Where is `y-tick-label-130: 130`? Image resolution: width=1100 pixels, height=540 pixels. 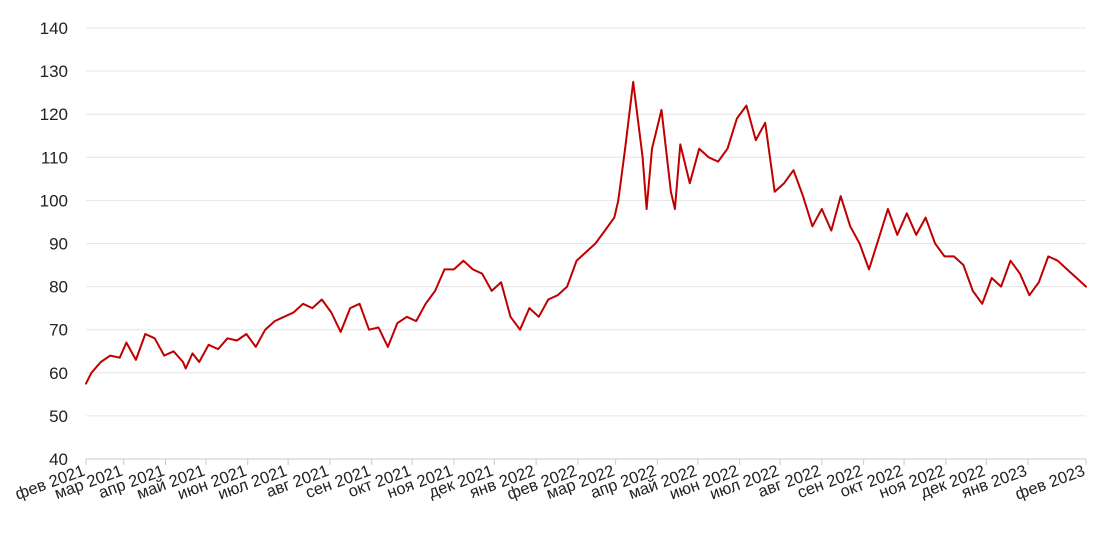
y-tick-label-130: 130 is located at coordinates (54, 71).